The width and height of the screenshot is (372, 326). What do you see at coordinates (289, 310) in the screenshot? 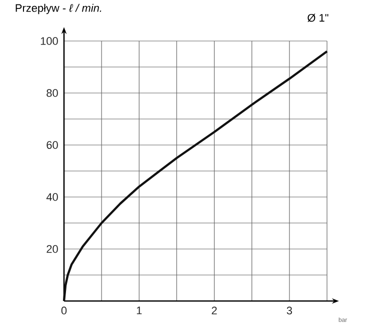
I see `x-tick-label: 3` at bounding box center [289, 310].